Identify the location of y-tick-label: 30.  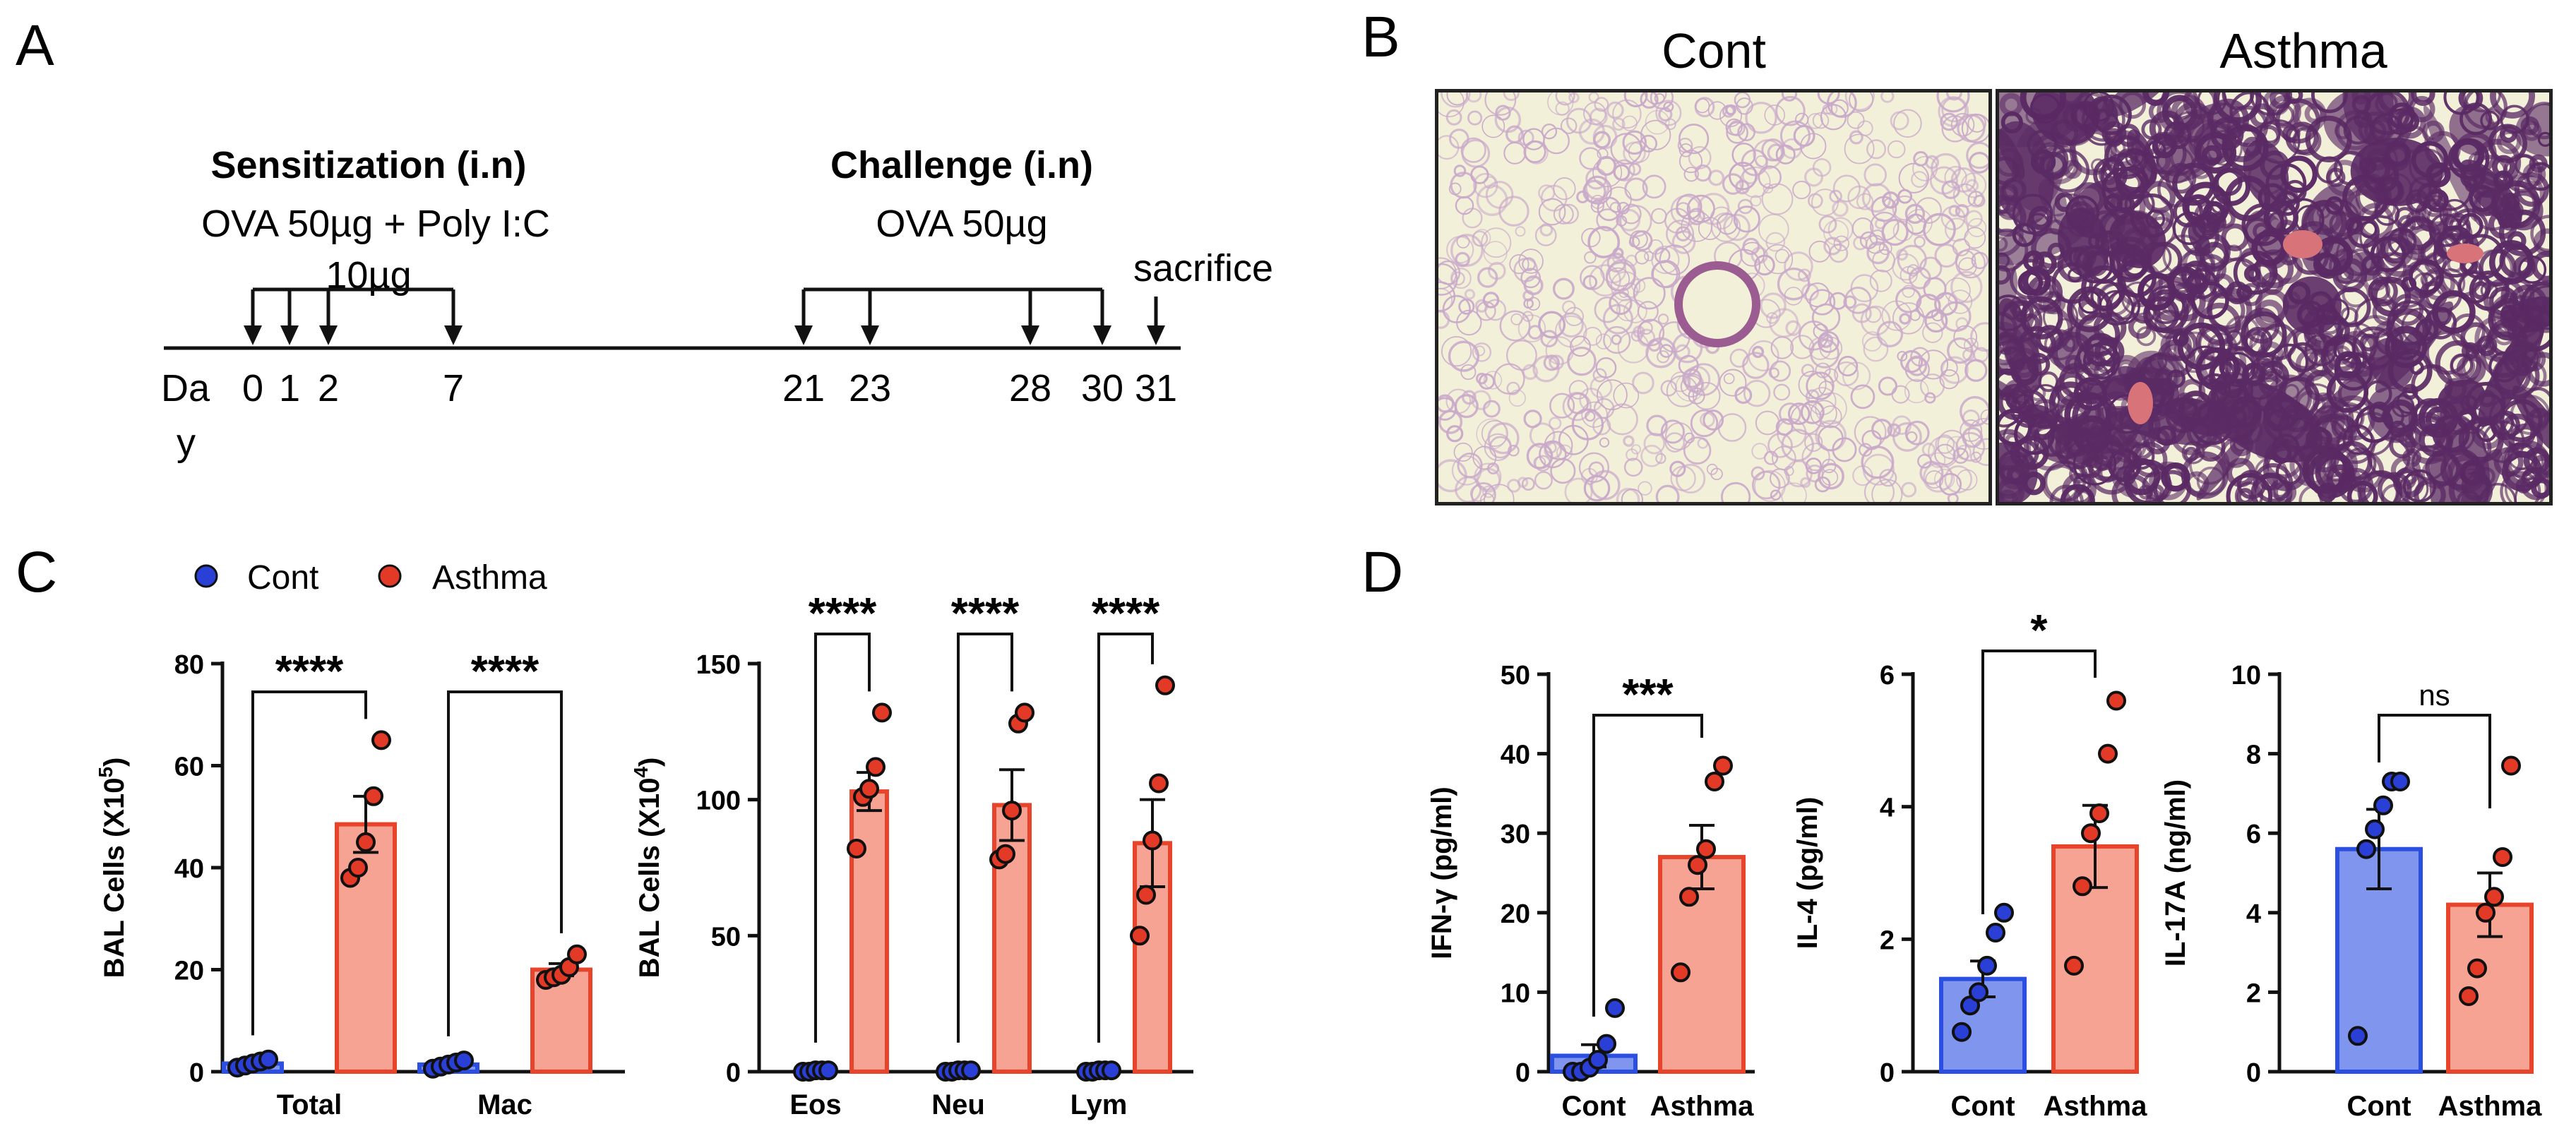
(1515, 834).